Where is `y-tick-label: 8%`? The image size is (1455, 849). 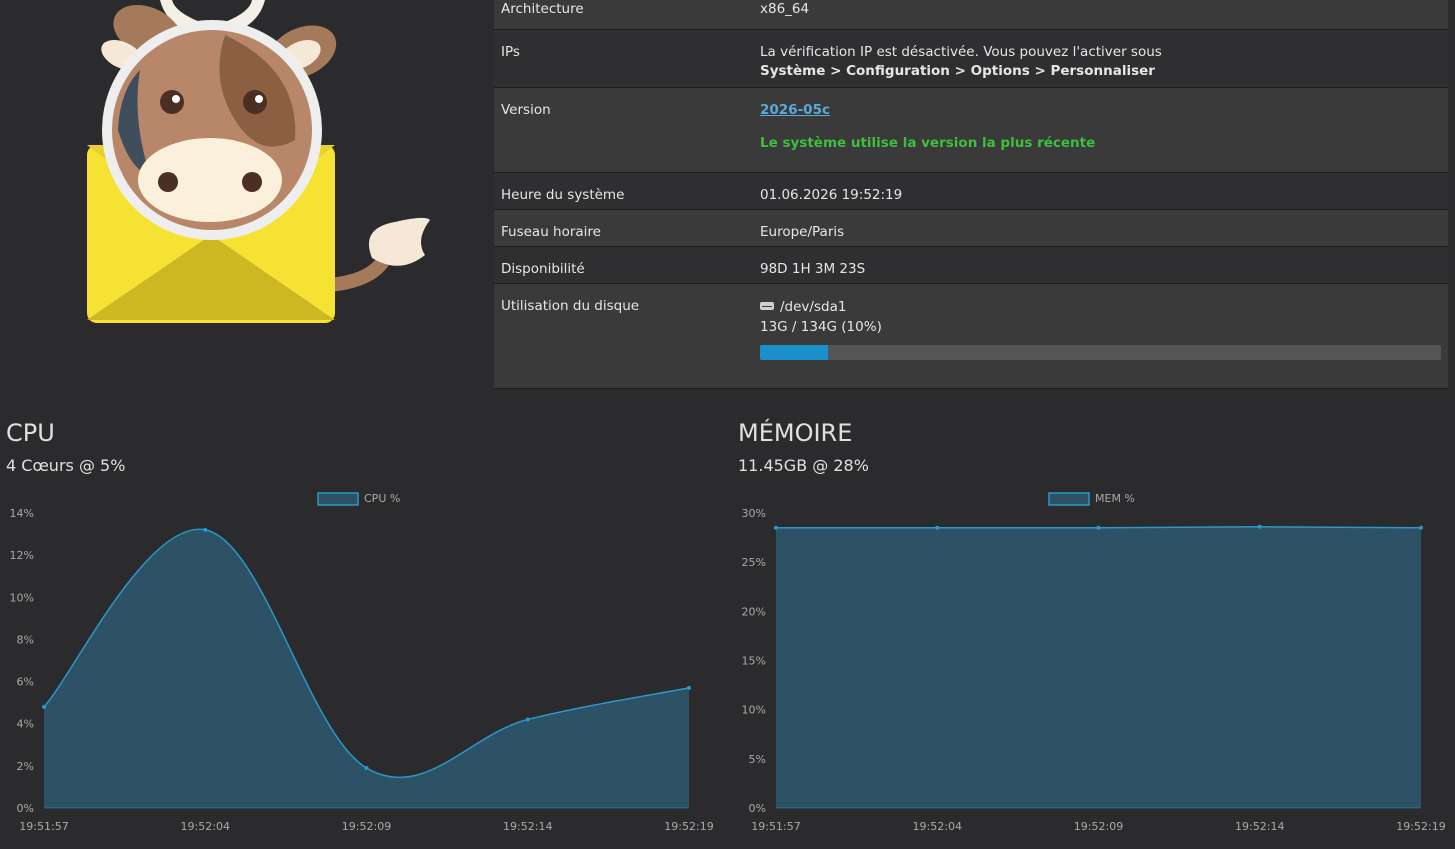 y-tick-label: 8% is located at coordinates (25, 639).